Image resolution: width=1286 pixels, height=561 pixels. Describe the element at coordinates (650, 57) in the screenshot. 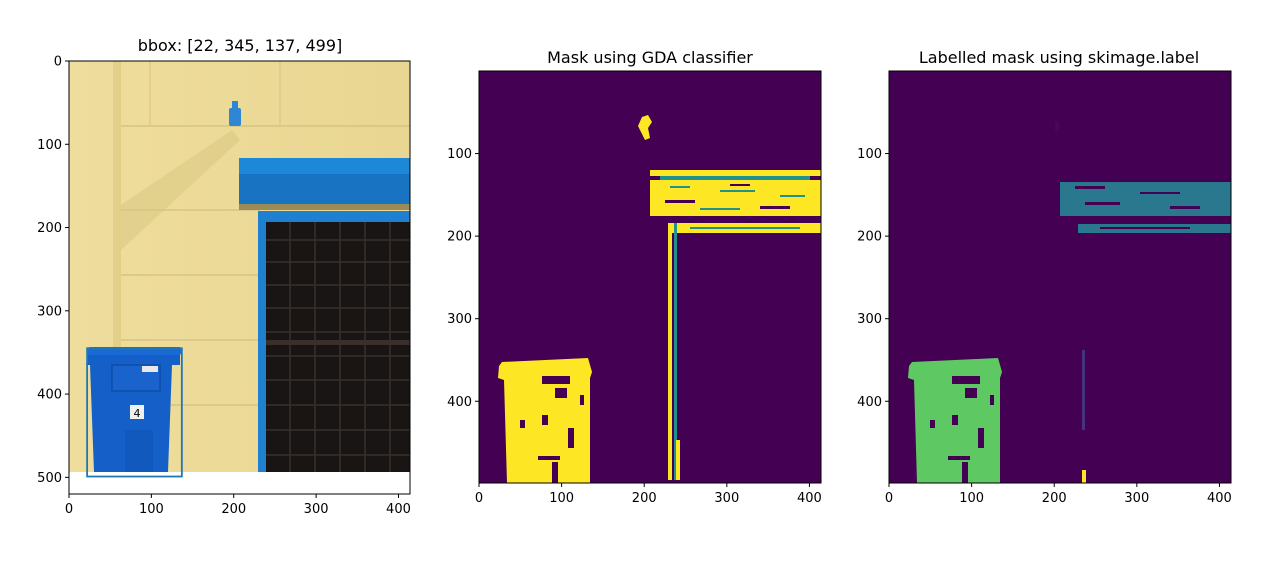

I see `panel-gda-title: Mask using GDA classifier` at that location.